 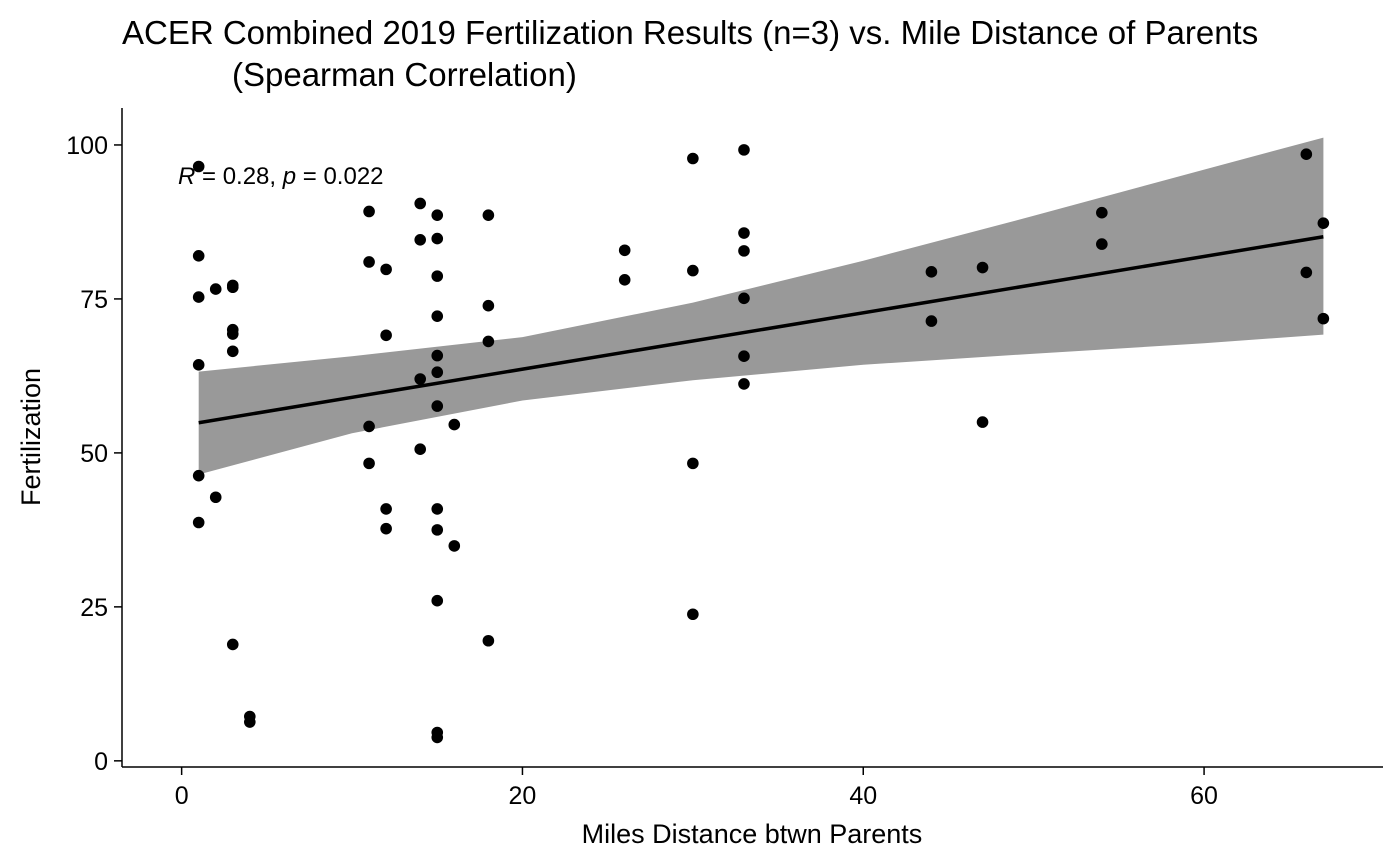 I want to click on x-tick-label: 60, so click(x=1204, y=796).